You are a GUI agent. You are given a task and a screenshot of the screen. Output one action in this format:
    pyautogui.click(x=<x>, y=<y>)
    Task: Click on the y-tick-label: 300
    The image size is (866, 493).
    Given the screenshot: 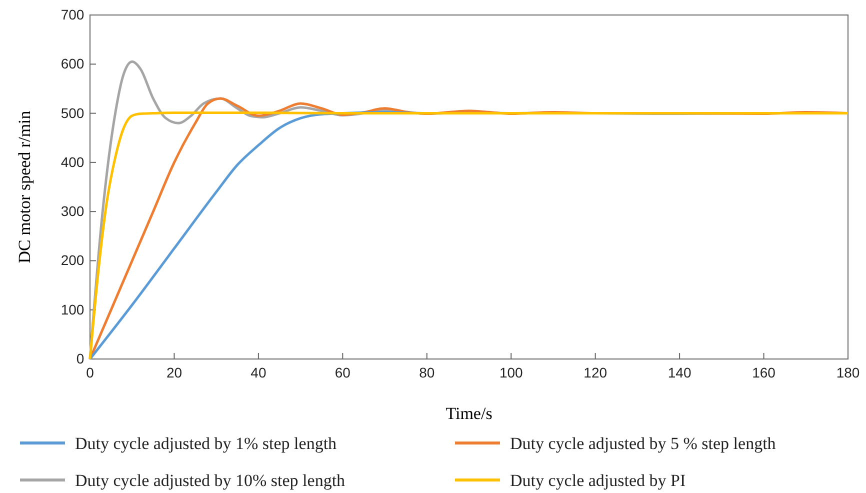 What is the action you would take?
    pyautogui.click(x=72, y=211)
    